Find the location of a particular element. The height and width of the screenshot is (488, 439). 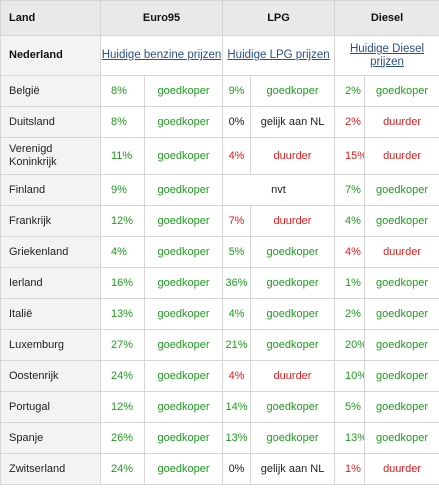

table-row: Finland 9% goedkoper nvt 7% goedkoper is located at coordinates (219, 190).